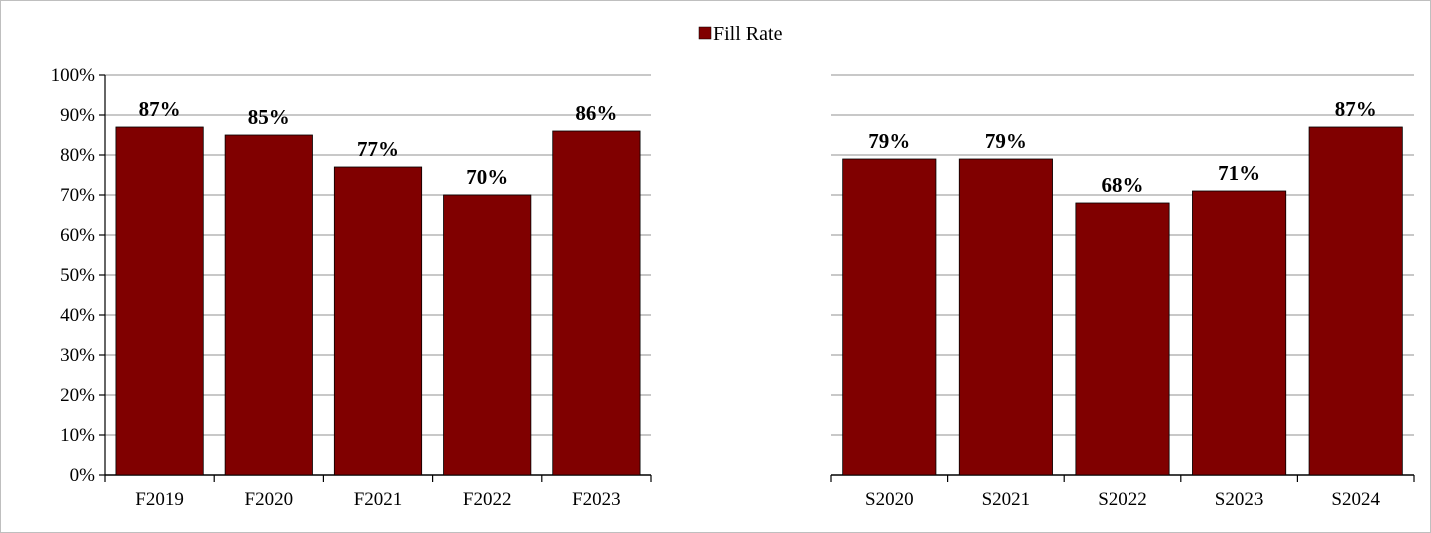  I want to click on category-label-s2020: S2020, so click(889, 499).